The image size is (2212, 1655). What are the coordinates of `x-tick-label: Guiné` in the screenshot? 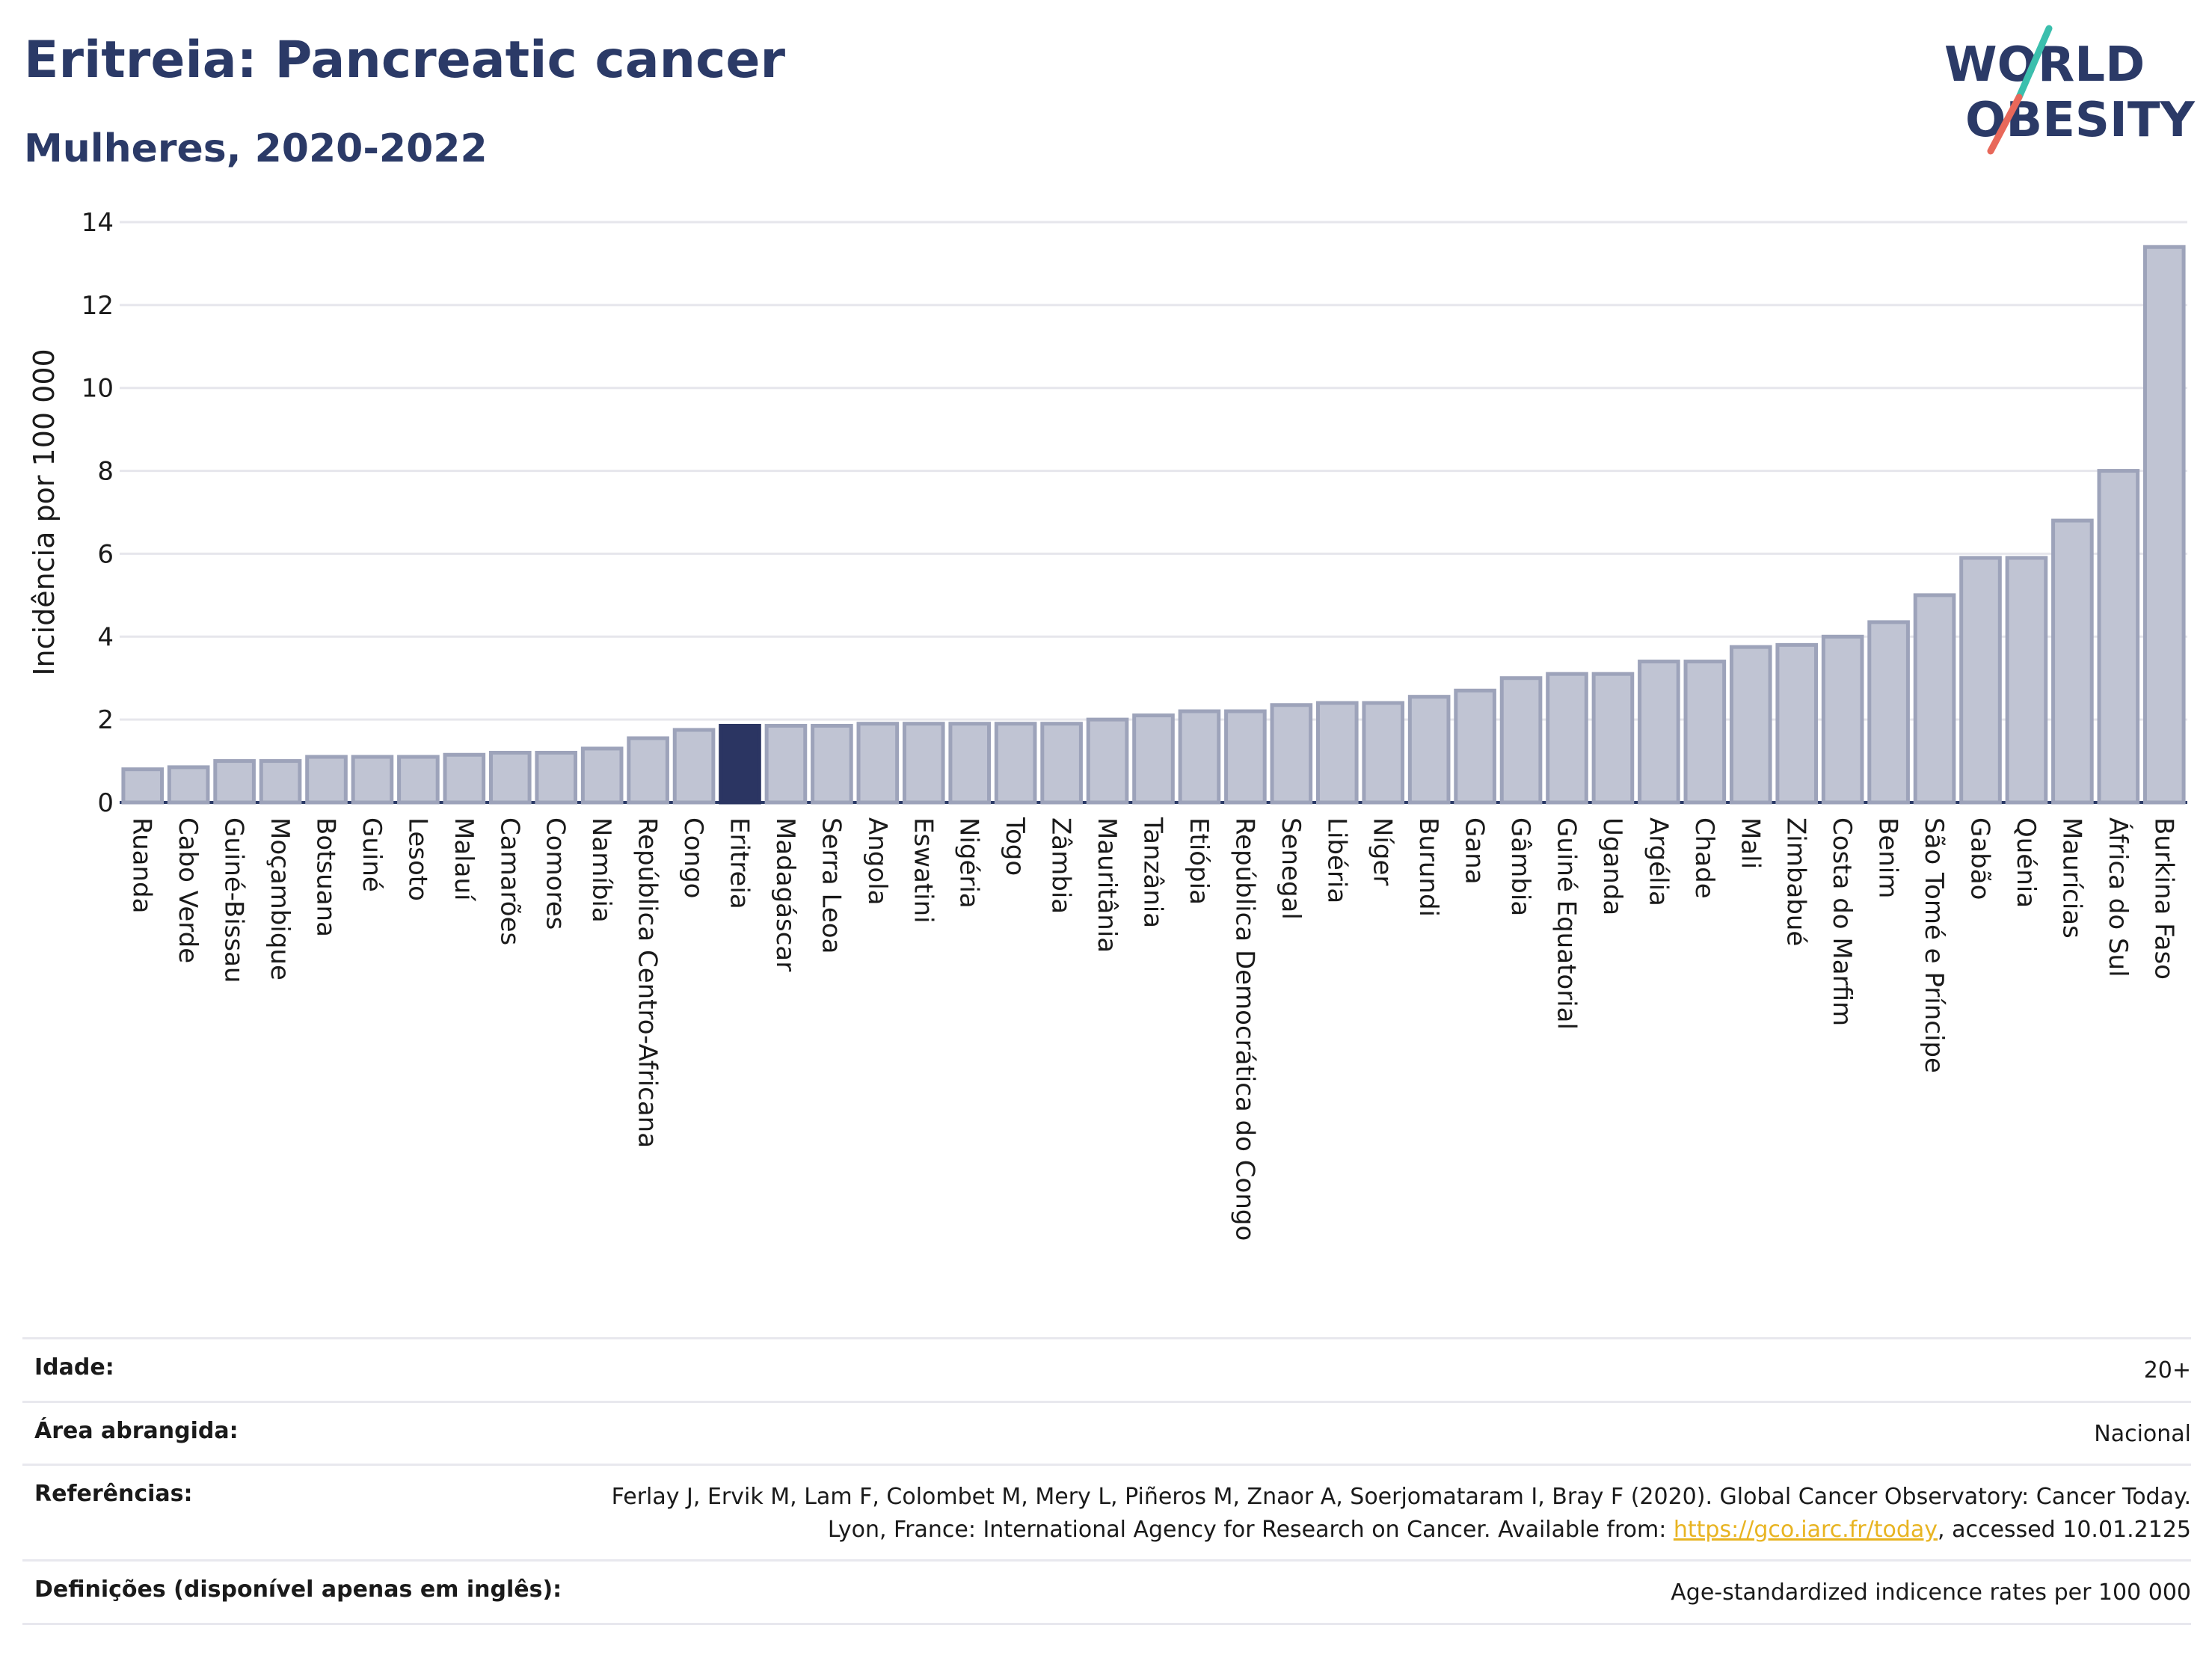 It's located at (372, 854).